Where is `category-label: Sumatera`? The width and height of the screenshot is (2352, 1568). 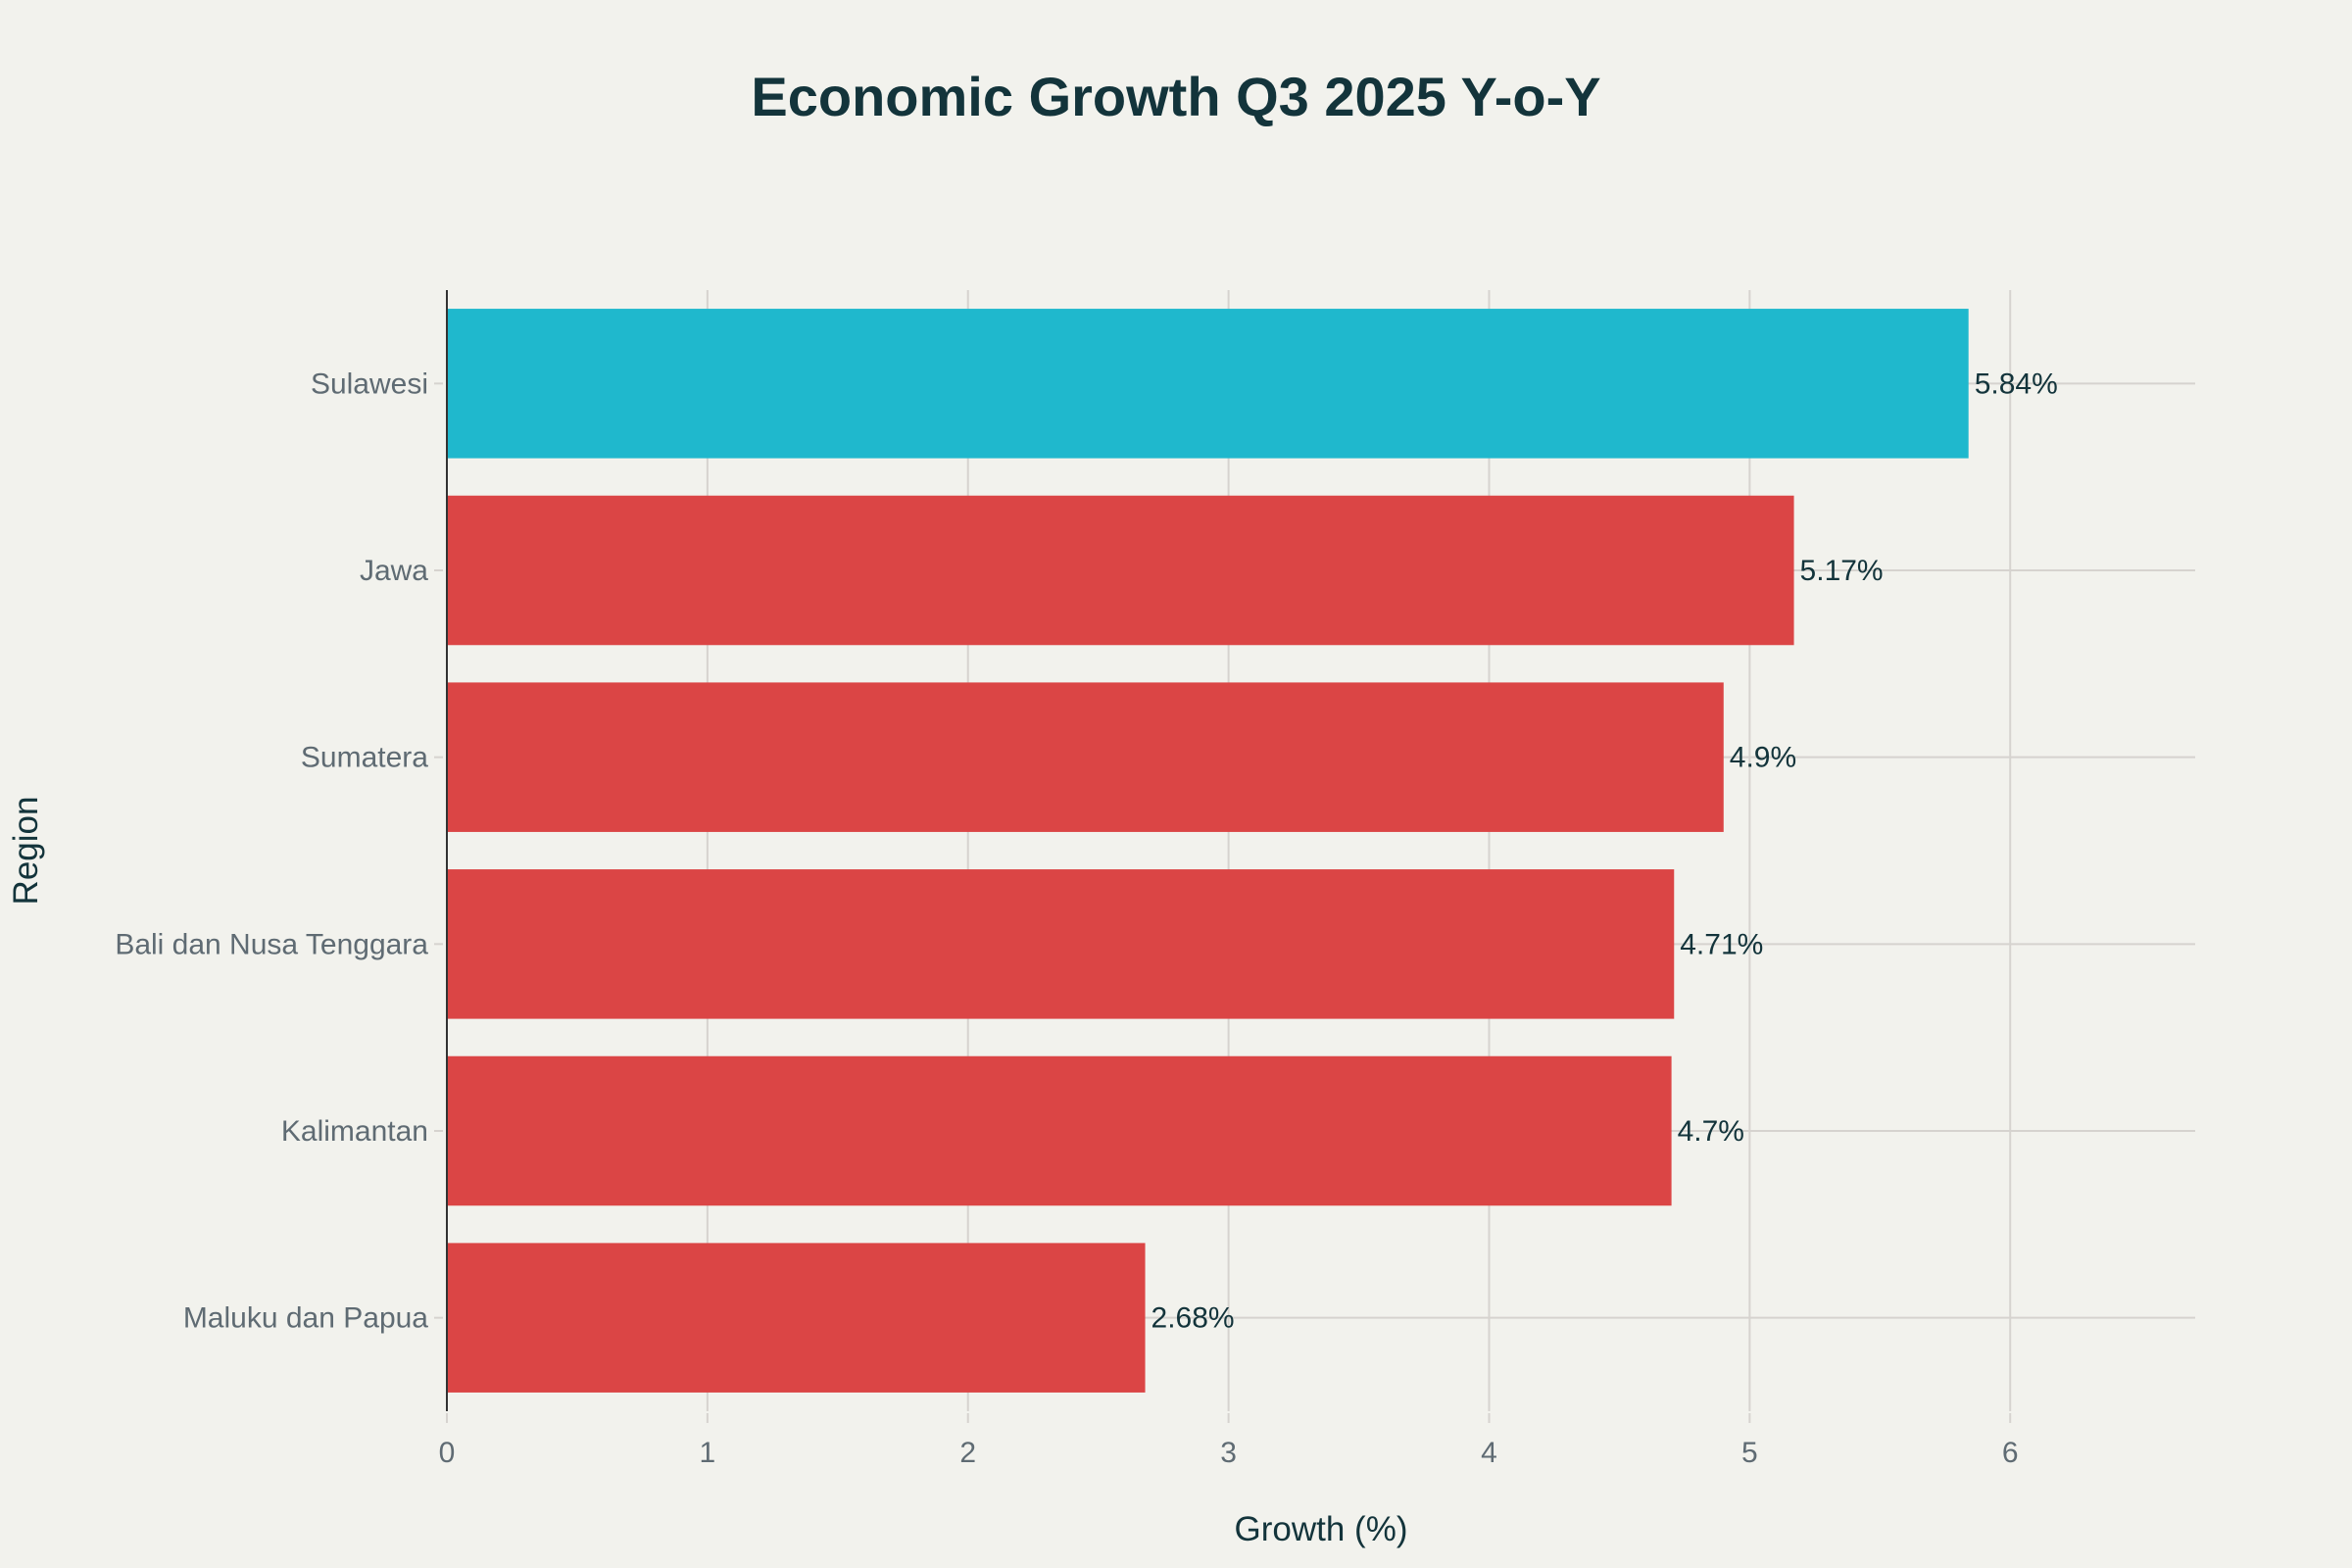 category-label: Sumatera is located at coordinates (364, 758).